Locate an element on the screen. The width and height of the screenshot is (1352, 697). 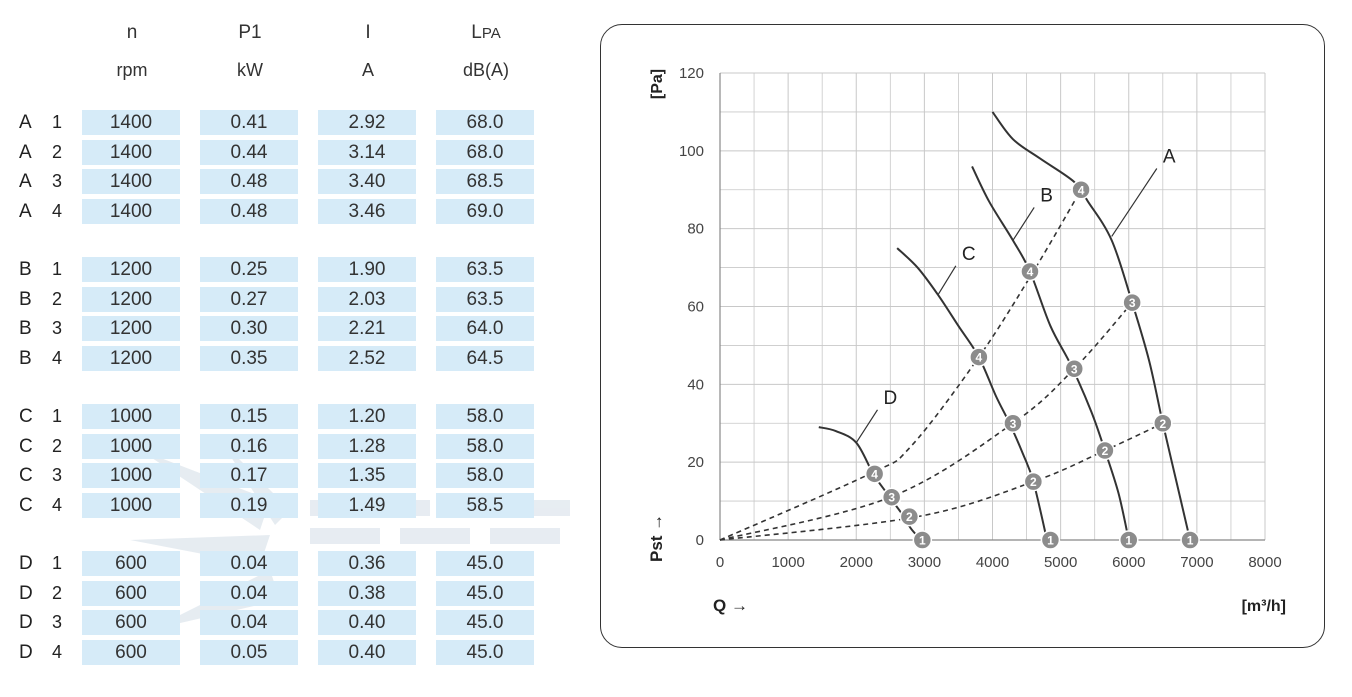
x-axis-label: Q → is located at coordinates (730, 605).